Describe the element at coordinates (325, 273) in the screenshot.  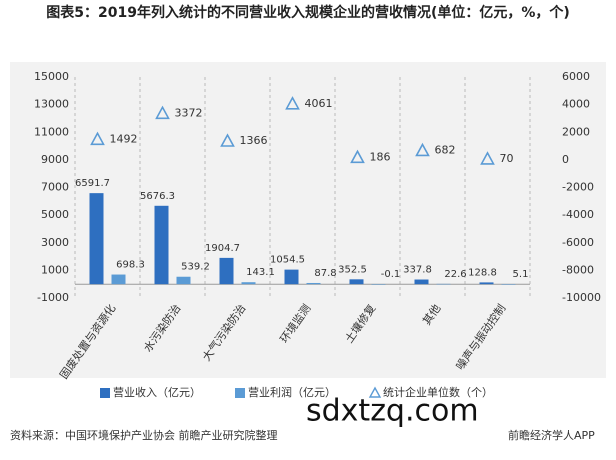
I see `data-label: 87.8` at that location.